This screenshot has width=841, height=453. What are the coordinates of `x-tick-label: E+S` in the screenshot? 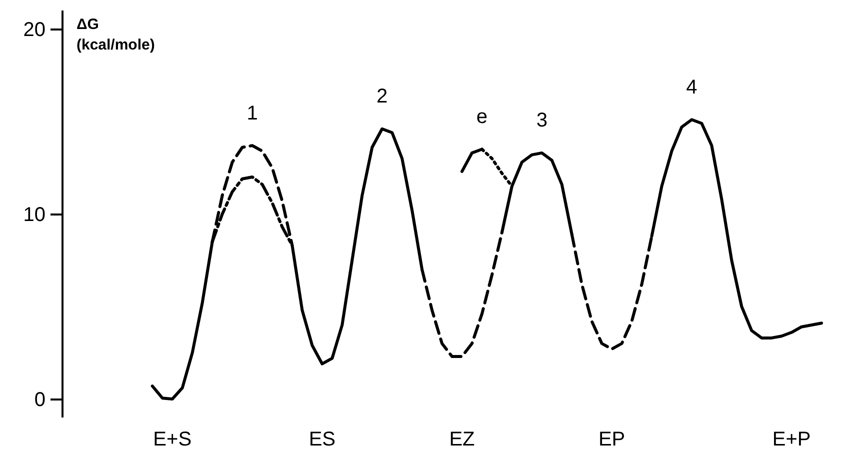 It's located at (172, 439).